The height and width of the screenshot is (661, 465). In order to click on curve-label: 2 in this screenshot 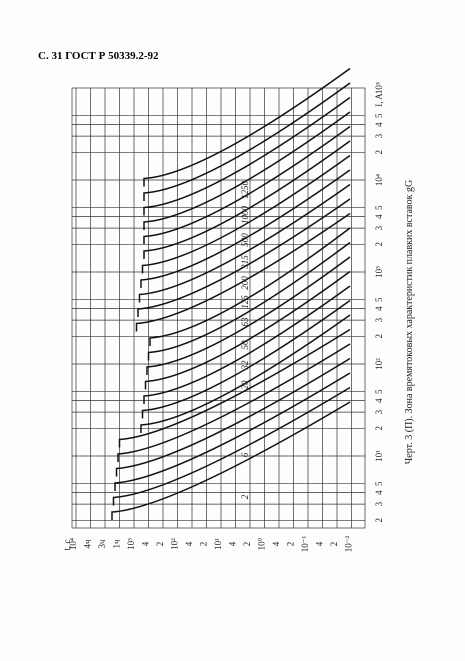, I will do `click(245, 496)`.